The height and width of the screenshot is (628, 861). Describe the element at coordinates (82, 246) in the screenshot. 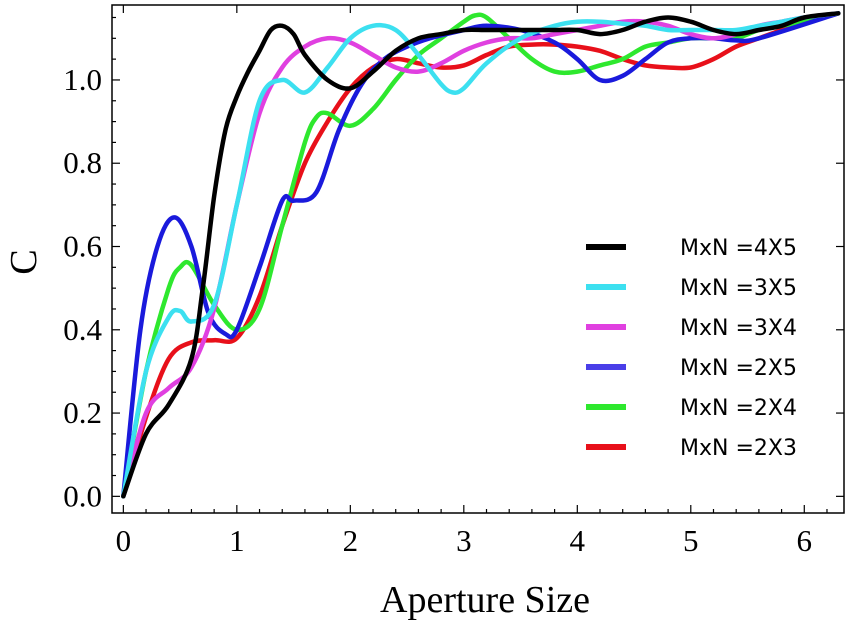

I see `y-tick-label: 0.6` at that location.